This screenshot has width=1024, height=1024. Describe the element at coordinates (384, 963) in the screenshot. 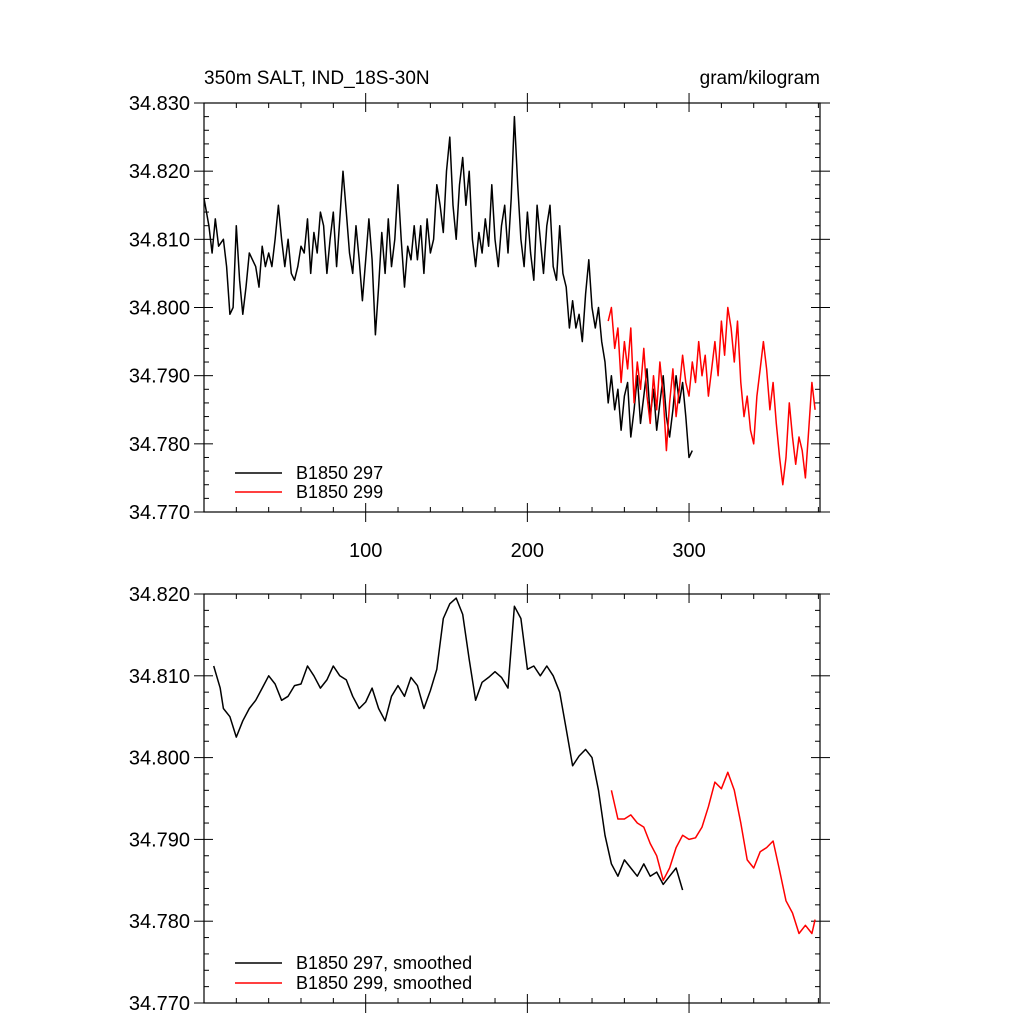

I see `legend-label-b1850-297-smoothed: B1850 297, smoothed` at that location.